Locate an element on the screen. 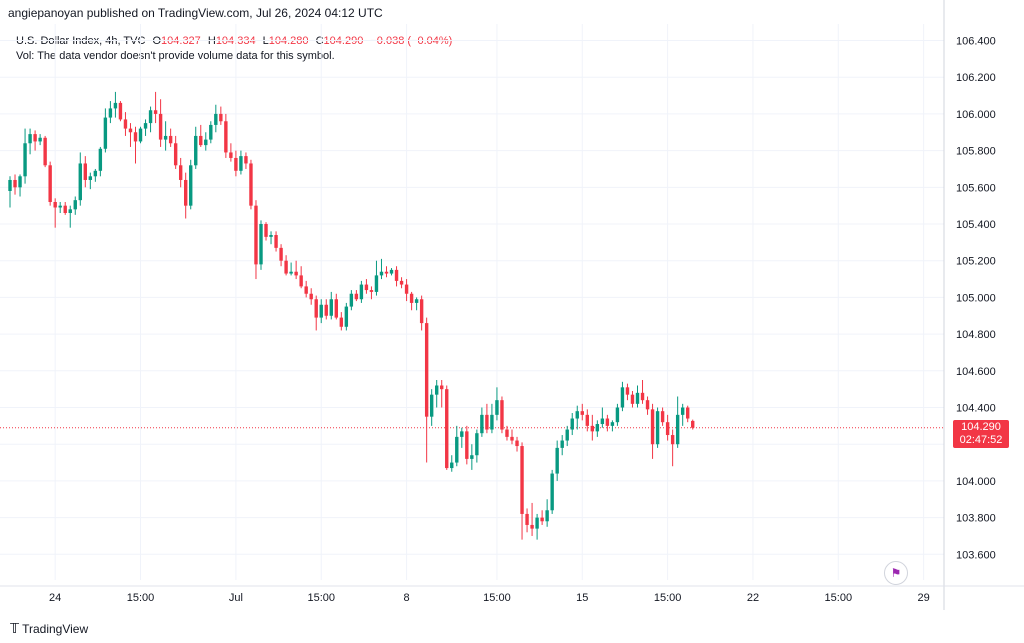  x-tick-label: 8 is located at coordinates (407, 598).